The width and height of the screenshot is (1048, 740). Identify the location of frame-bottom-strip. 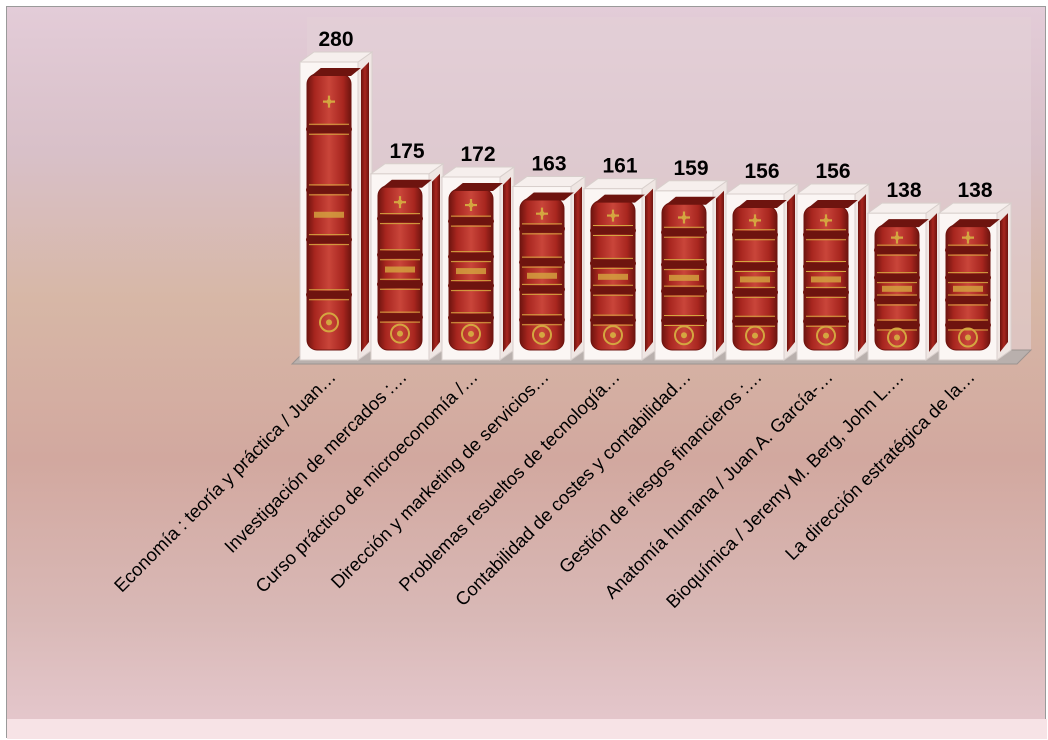
(527, 729).